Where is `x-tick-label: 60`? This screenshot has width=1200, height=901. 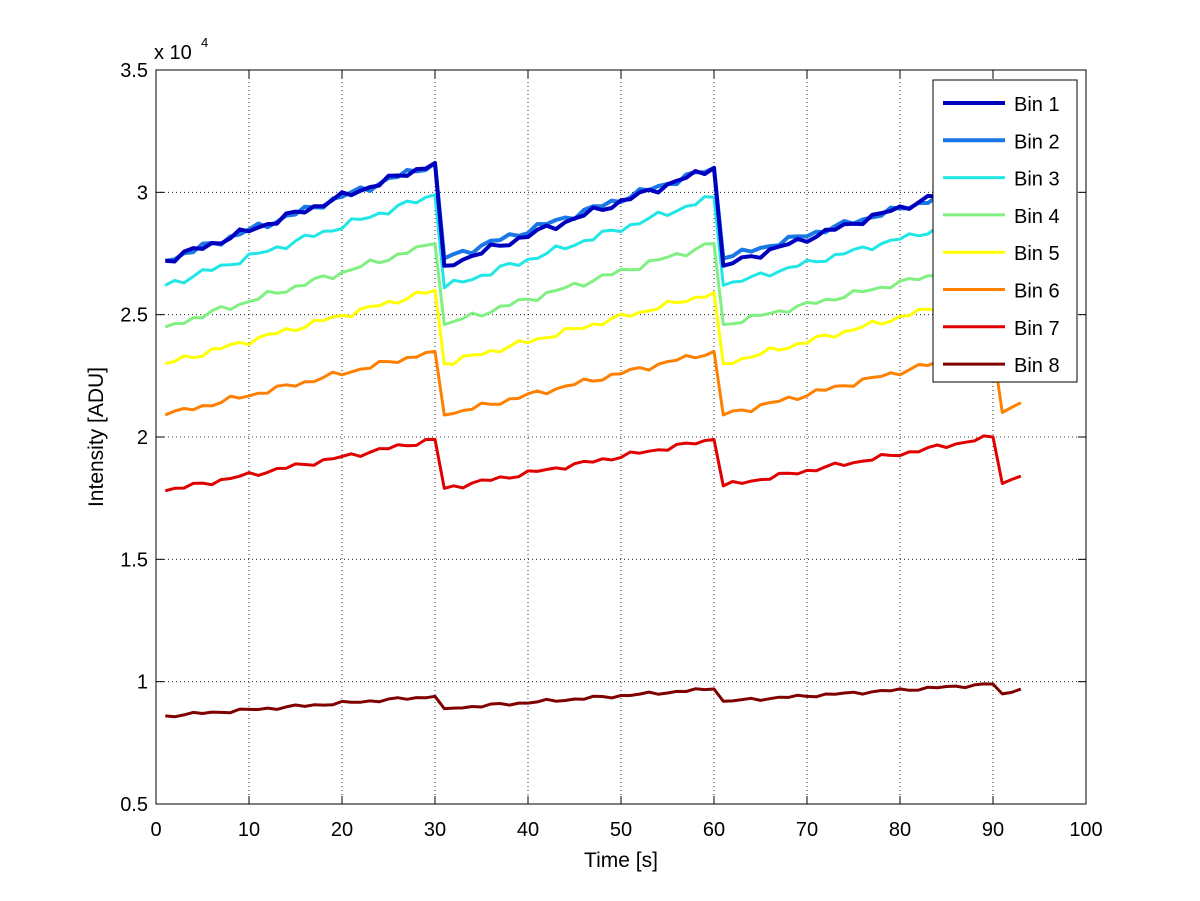
x-tick-label: 60 is located at coordinates (714, 830).